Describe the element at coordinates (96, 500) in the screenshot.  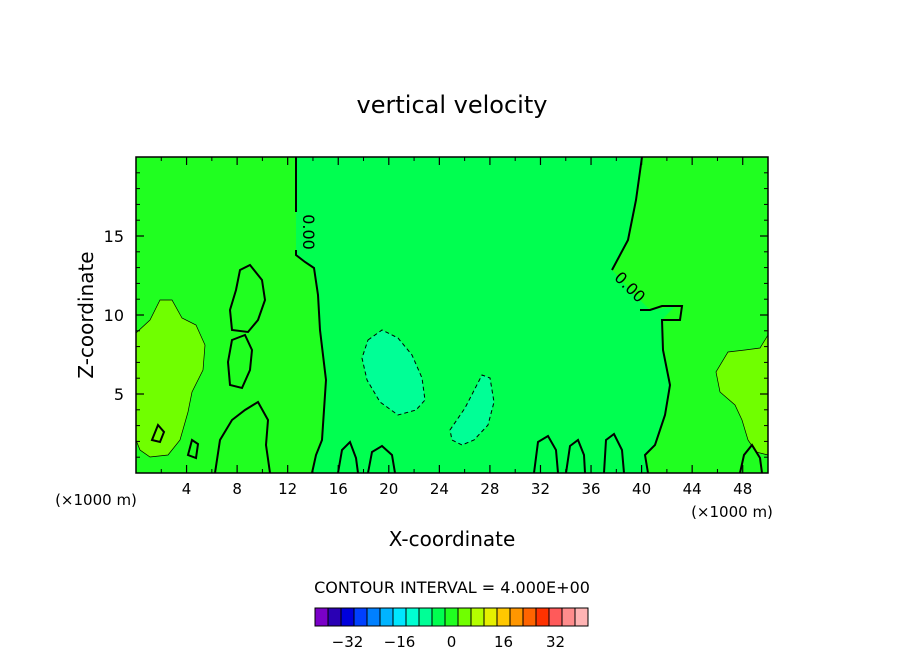
I see `x-units-left: (×1000 m)` at that location.